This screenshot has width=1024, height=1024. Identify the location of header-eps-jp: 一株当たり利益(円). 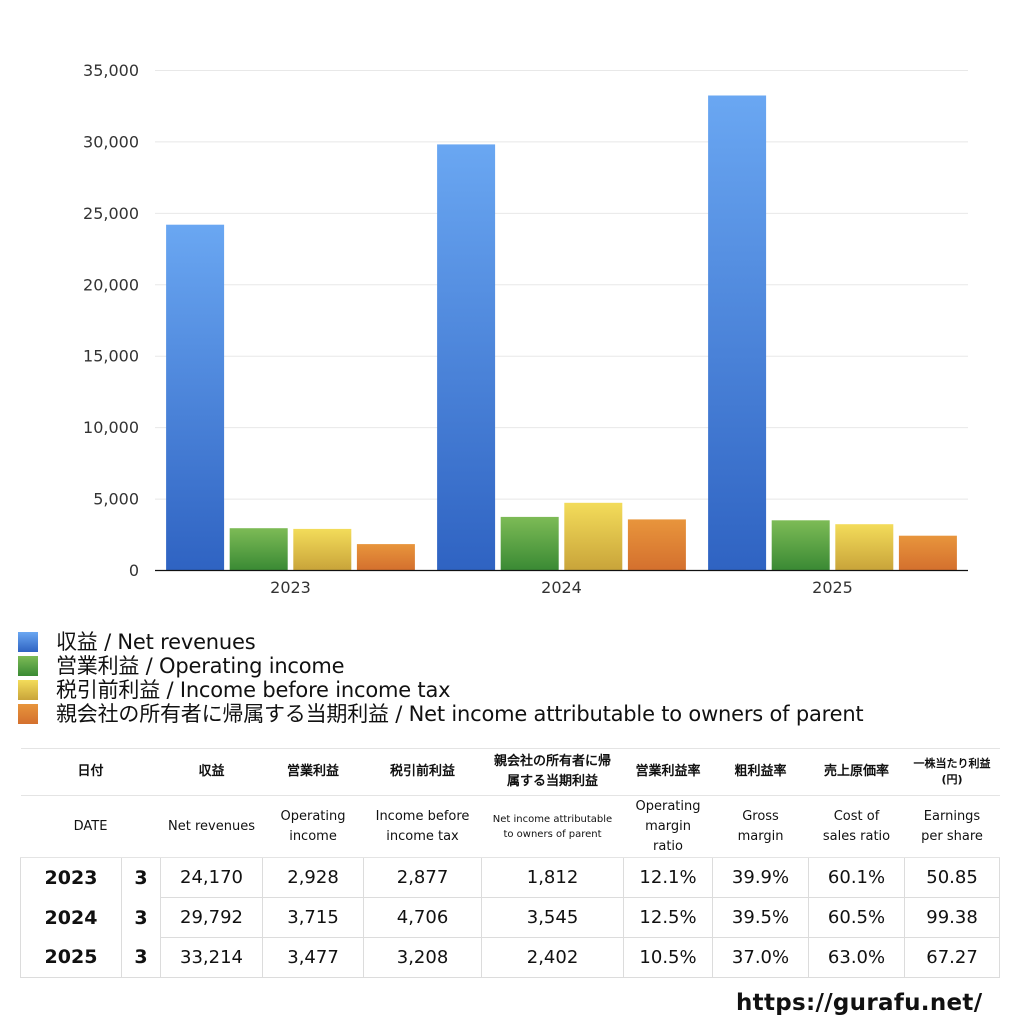
(952, 772).